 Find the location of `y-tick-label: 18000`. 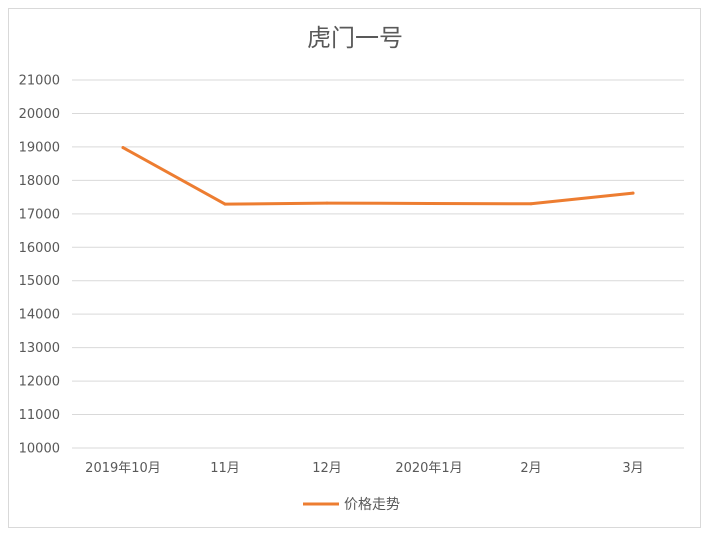

y-tick-label: 18000 is located at coordinates (39, 181).